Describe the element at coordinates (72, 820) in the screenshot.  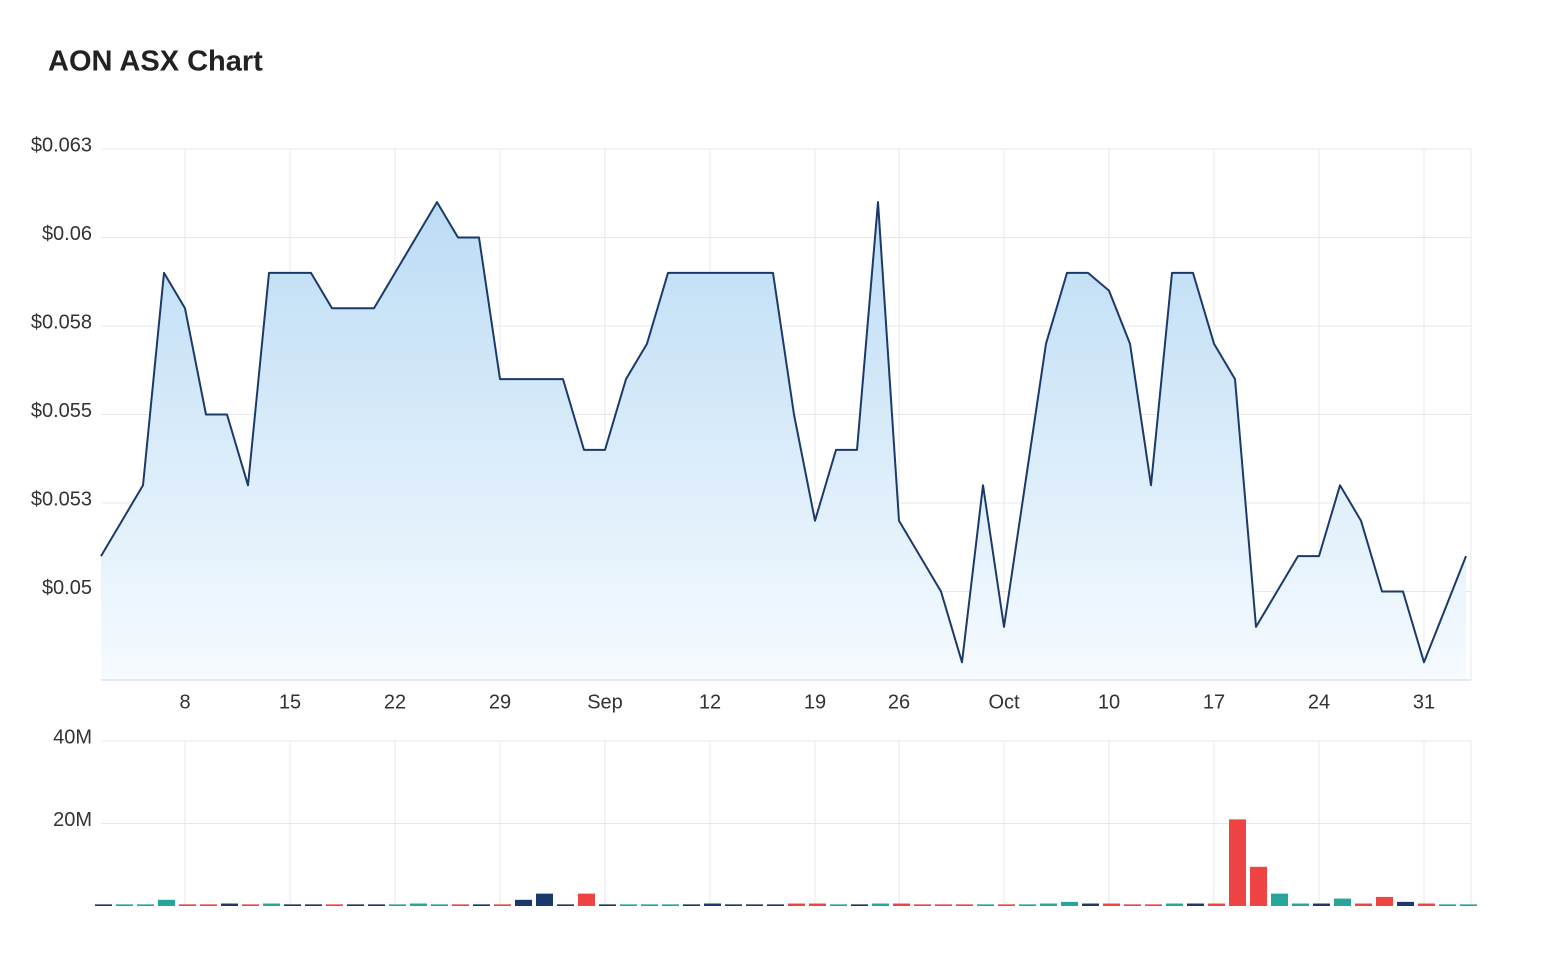
I see `y-tick-label: 20M` at that location.